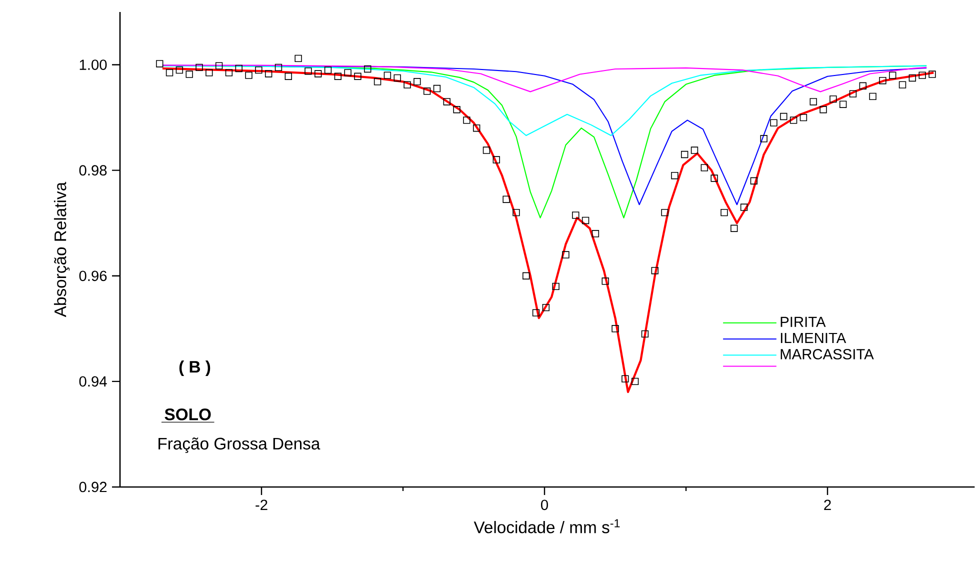 This screenshot has height=566, width=976. Describe the element at coordinates (93, 487) in the screenshot. I see `y-tick-label: 0.92` at that location.